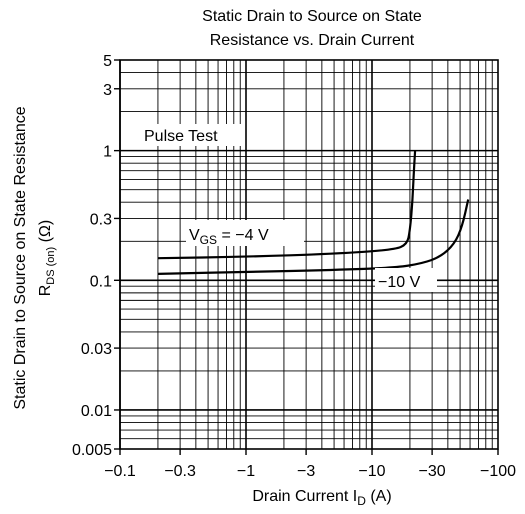  I want to click on annotation-pulse-test: Pulse Test, so click(181, 136).